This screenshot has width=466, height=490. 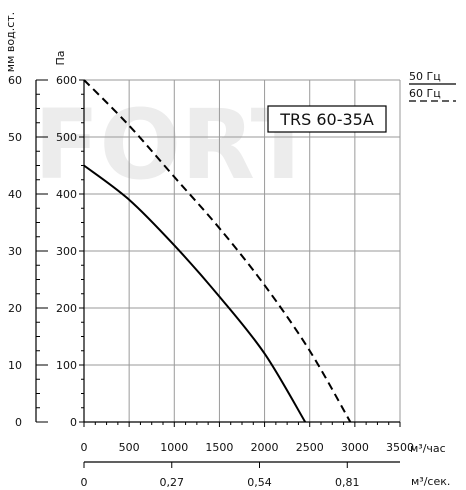 I want to click on x-primary-tick-label: 2000, so click(x=265, y=447).